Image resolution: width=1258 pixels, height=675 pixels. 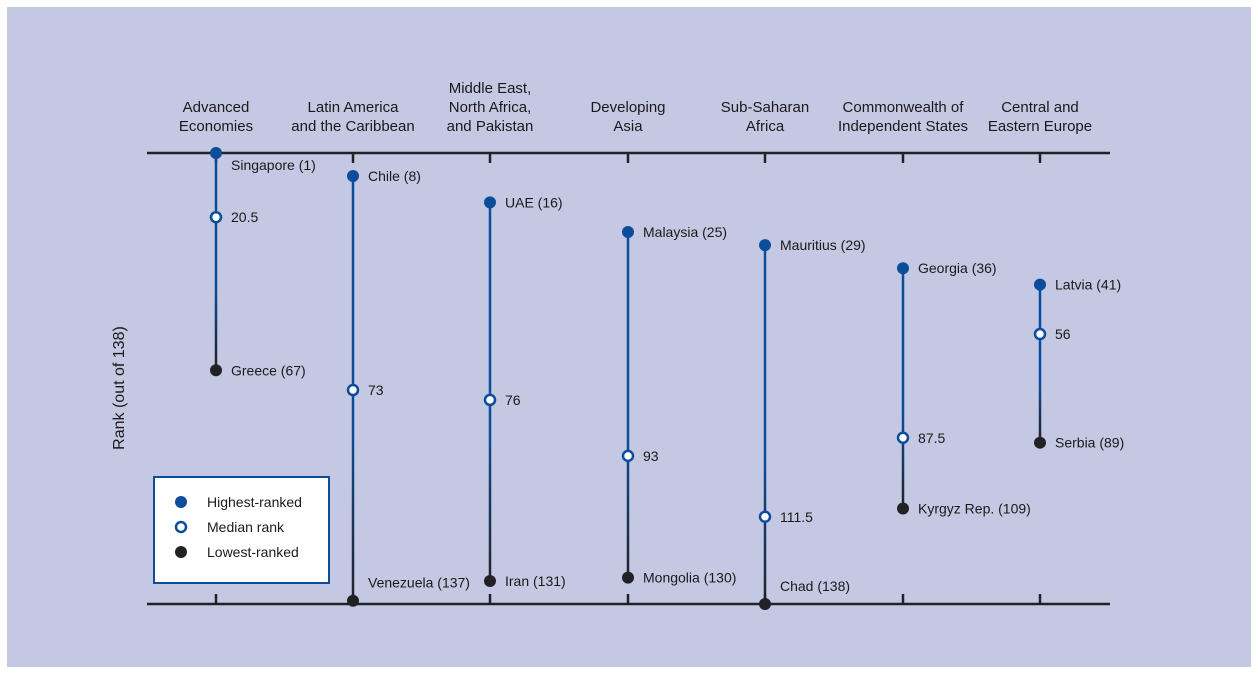 What do you see at coordinates (1089, 443) in the screenshot?
I see `lowest-label-central-and-eastern-europe: Serbia (89)` at bounding box center [1089, 443].